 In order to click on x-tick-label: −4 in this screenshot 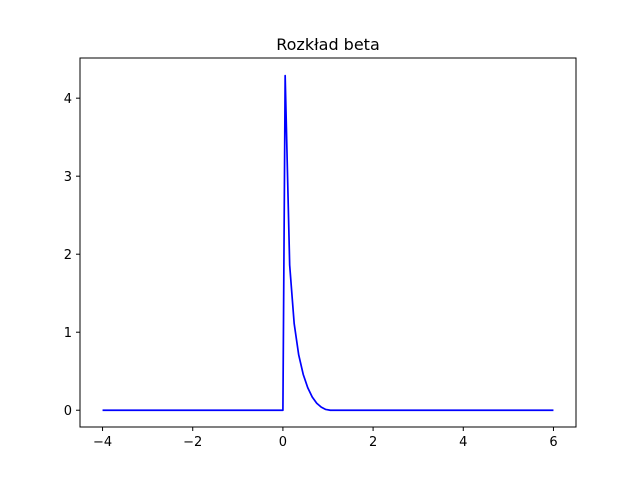, I will do `click(102, 442)`.